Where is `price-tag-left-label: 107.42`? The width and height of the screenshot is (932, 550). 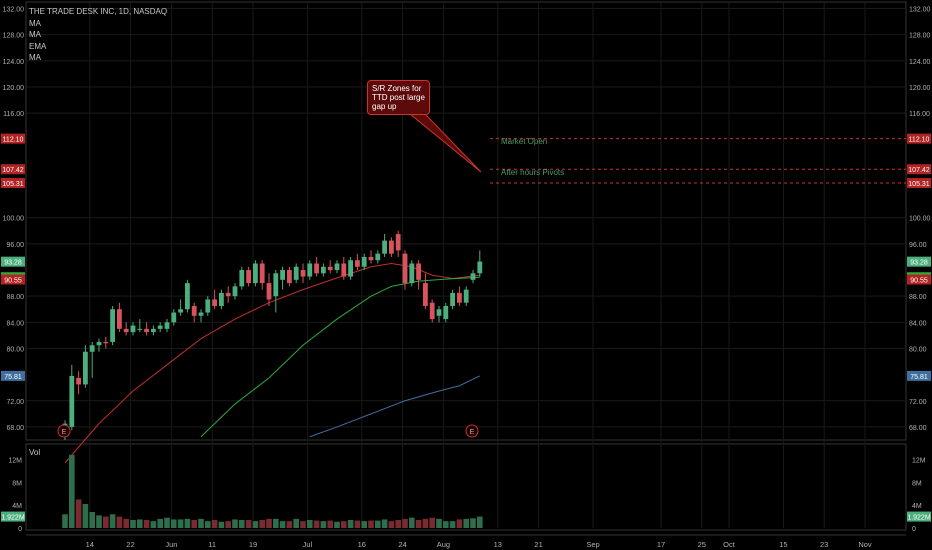
price-tag-left-label: 107.42 is located at coordinates (13, 170).